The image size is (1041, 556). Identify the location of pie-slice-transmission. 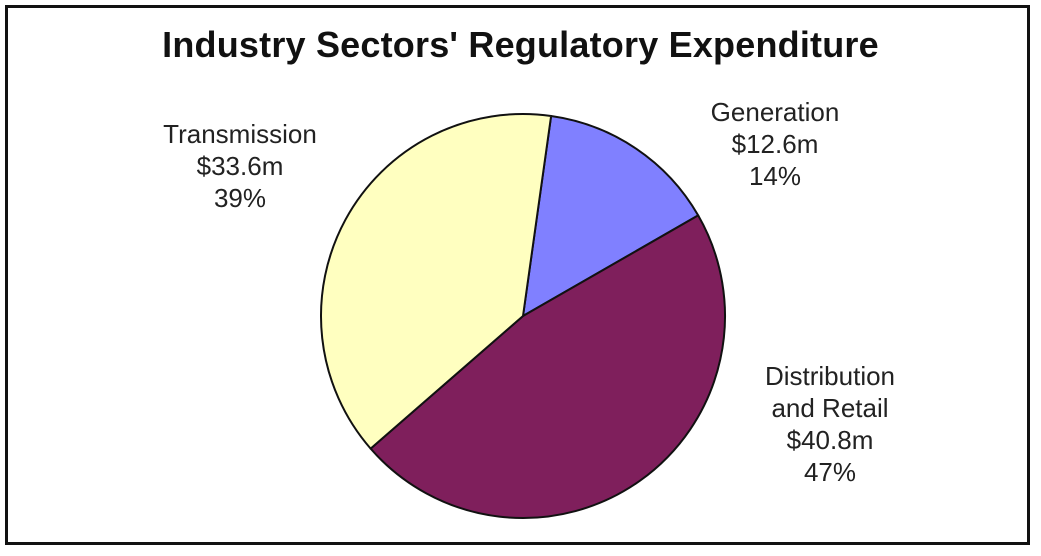
(436, 281).